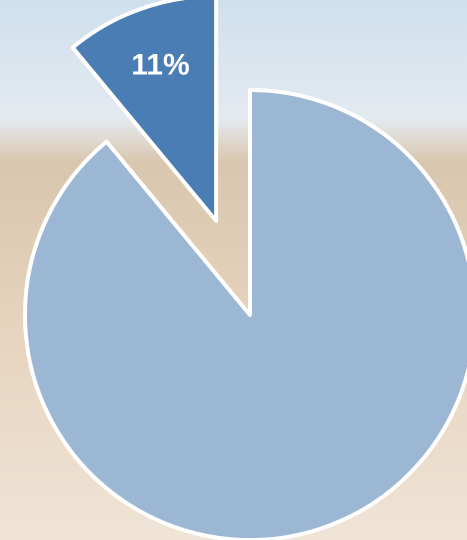  What do you see at coordinates (160, 64) in the screenshot?
I see `data-label: 11%` at bounding box center [160, 64].